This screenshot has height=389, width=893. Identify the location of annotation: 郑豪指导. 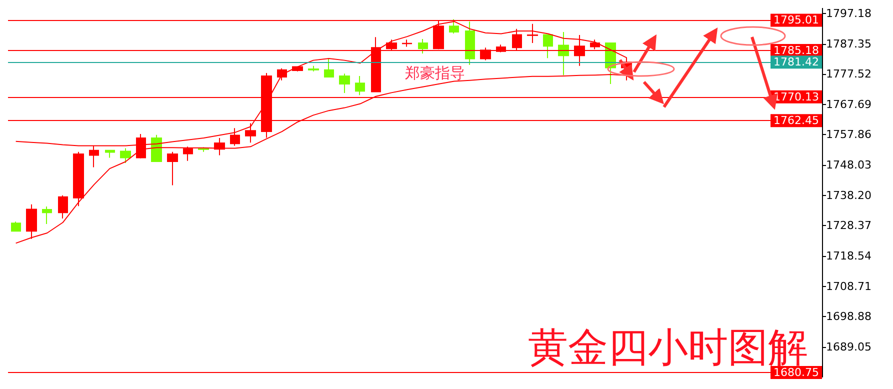
(435, 73).